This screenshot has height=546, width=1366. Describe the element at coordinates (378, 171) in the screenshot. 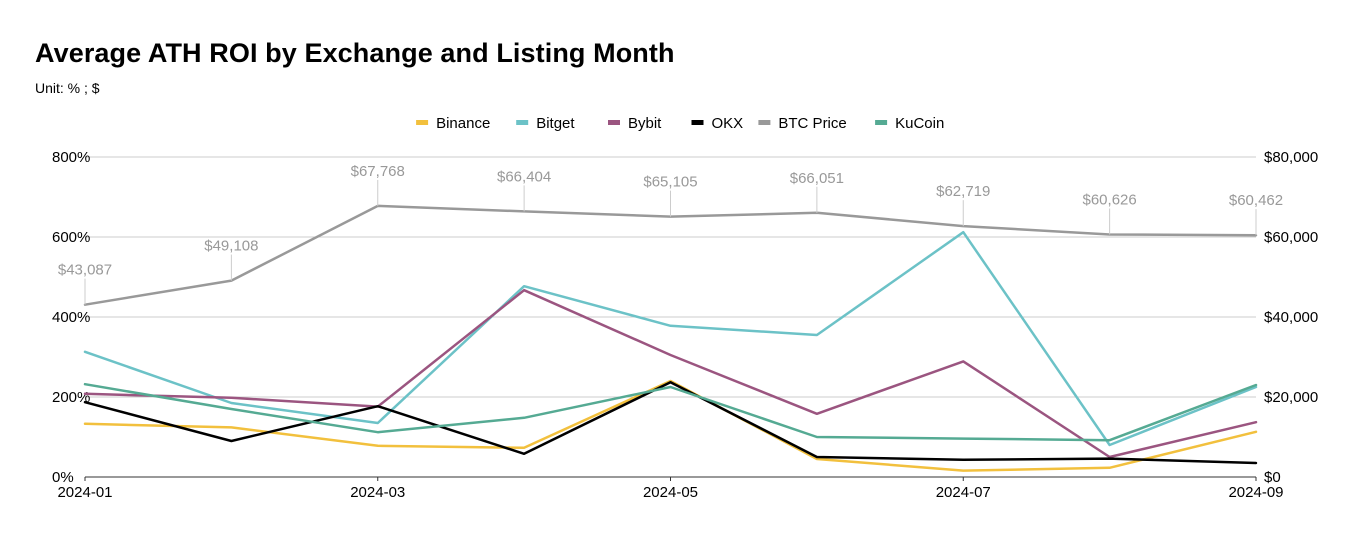

I see `btc-price-data-label: $67,768` at that location.